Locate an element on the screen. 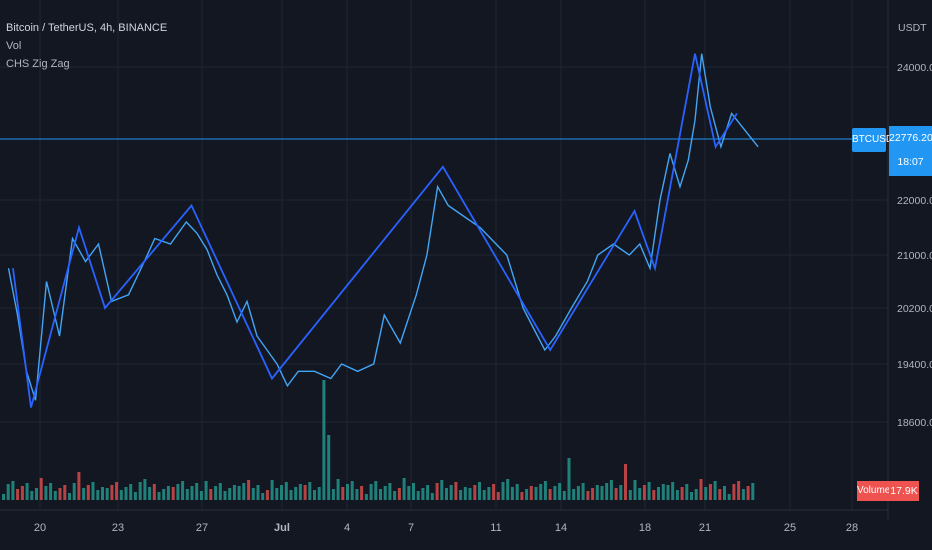 Image resolution: width=932 pixels, height=550 pixels. symbol-legend: Bitcoin / TetherUS, 4h, BINANCE is located at coordinates (87, 28).